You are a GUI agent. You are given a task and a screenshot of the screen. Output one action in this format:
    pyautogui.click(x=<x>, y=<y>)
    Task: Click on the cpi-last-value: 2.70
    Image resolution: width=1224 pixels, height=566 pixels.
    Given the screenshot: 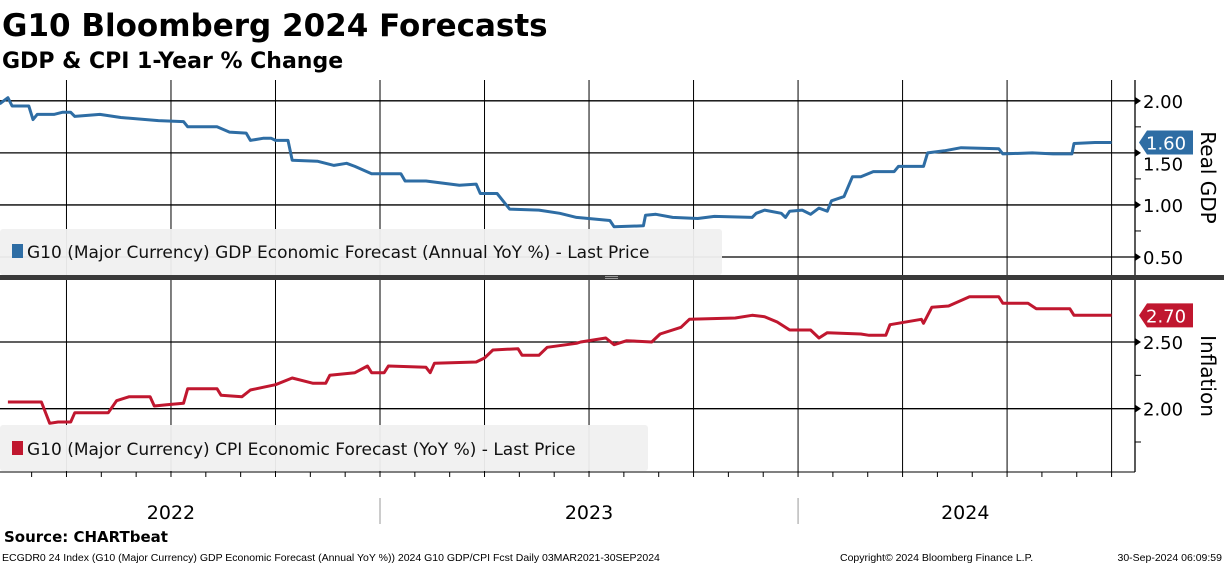 What is the action you would take?
    pyautogui.click(x=1166, y=316)
    